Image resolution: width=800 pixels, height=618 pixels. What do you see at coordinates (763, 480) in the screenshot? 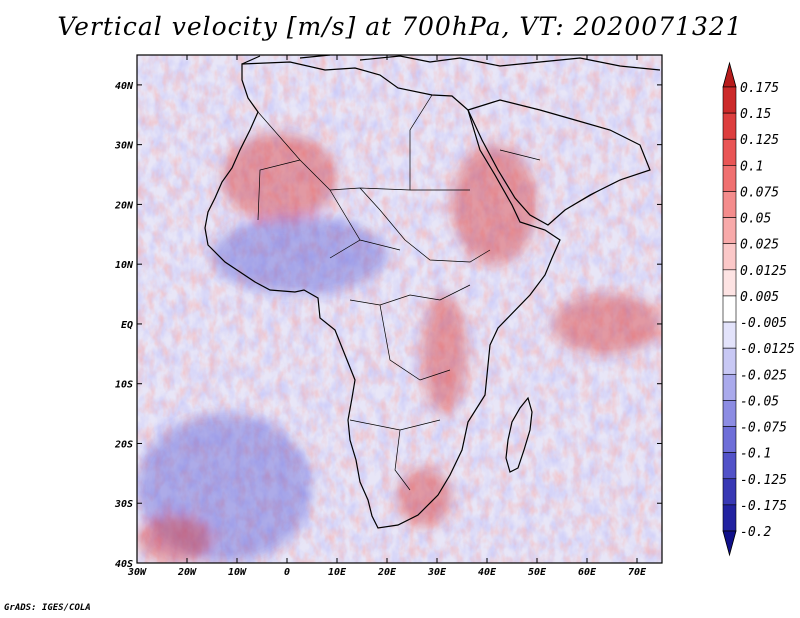
I see `colorbar-label: -0.125` at bounding box center [763, 480].